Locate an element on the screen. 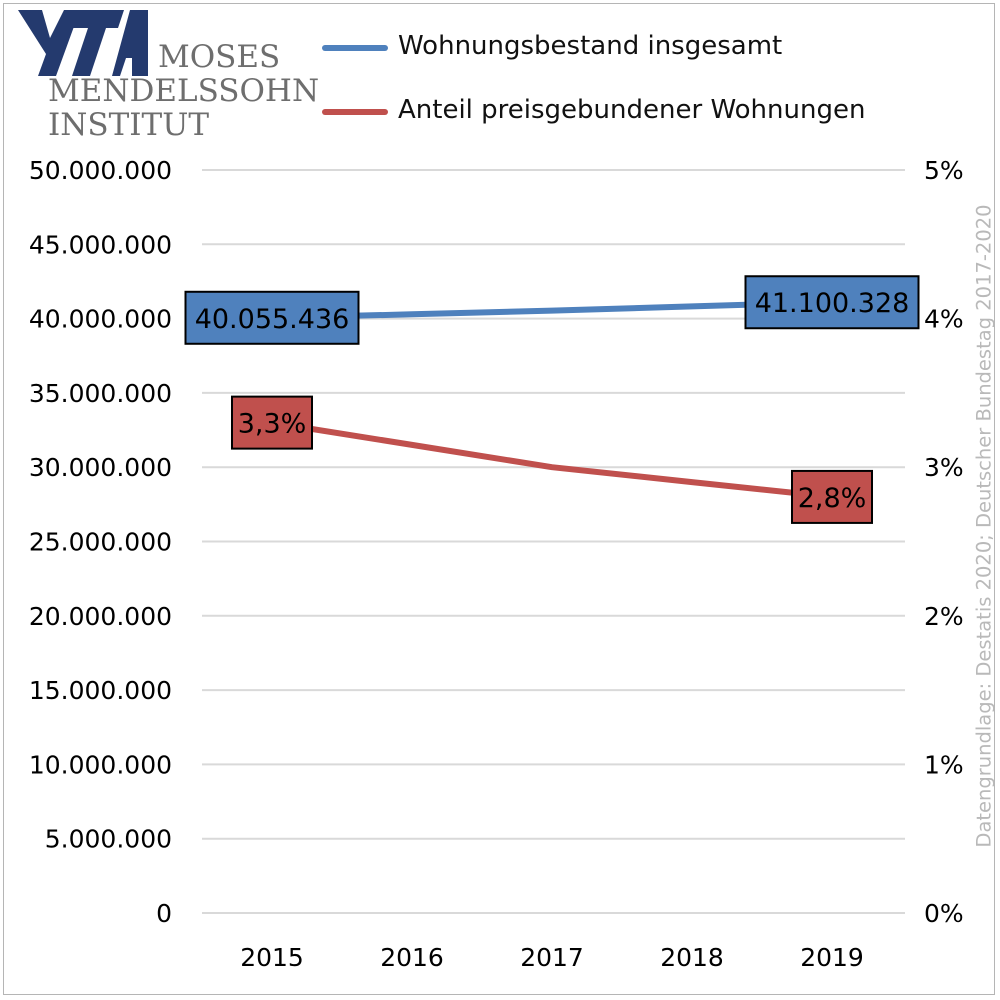 The width and height of the screenshot is (1000, 1000). y-left-tick-label: 15.000.000 is located at coordinates (100, 690).